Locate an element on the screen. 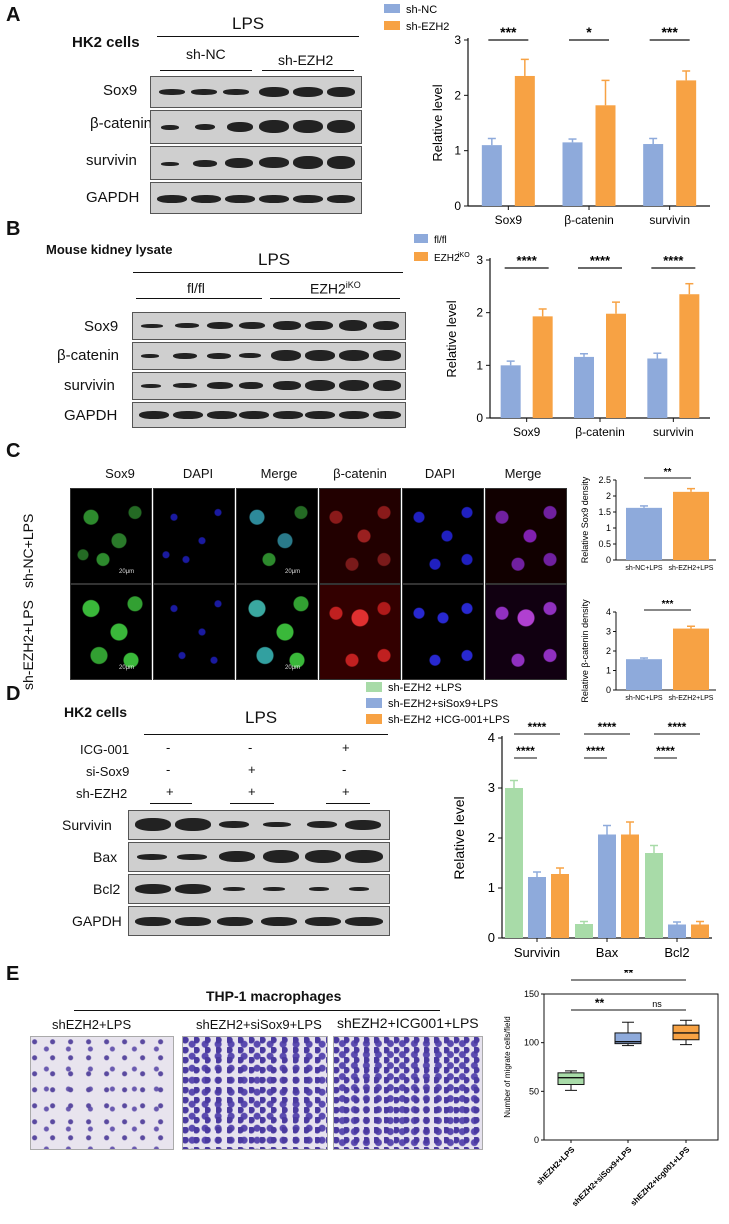 The width and height of the screenshot is (729, 1224). panel-a-row-1: Sox9 is located at coordinates (120, 90).